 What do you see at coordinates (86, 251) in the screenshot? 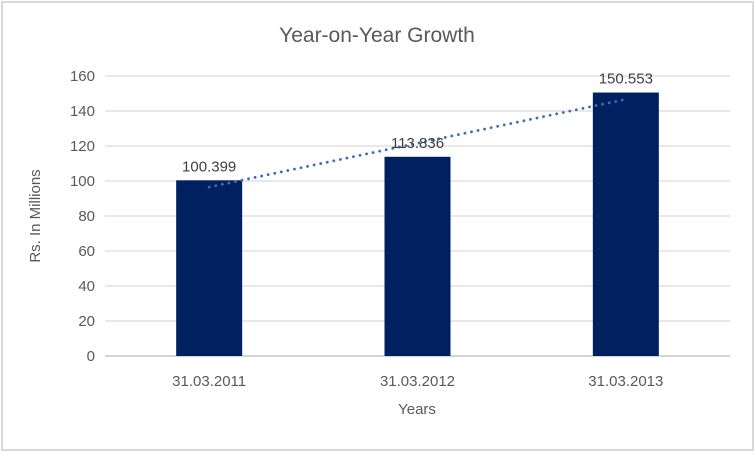
I see `y-tick-label: 60` at bounding box center [86, 251].